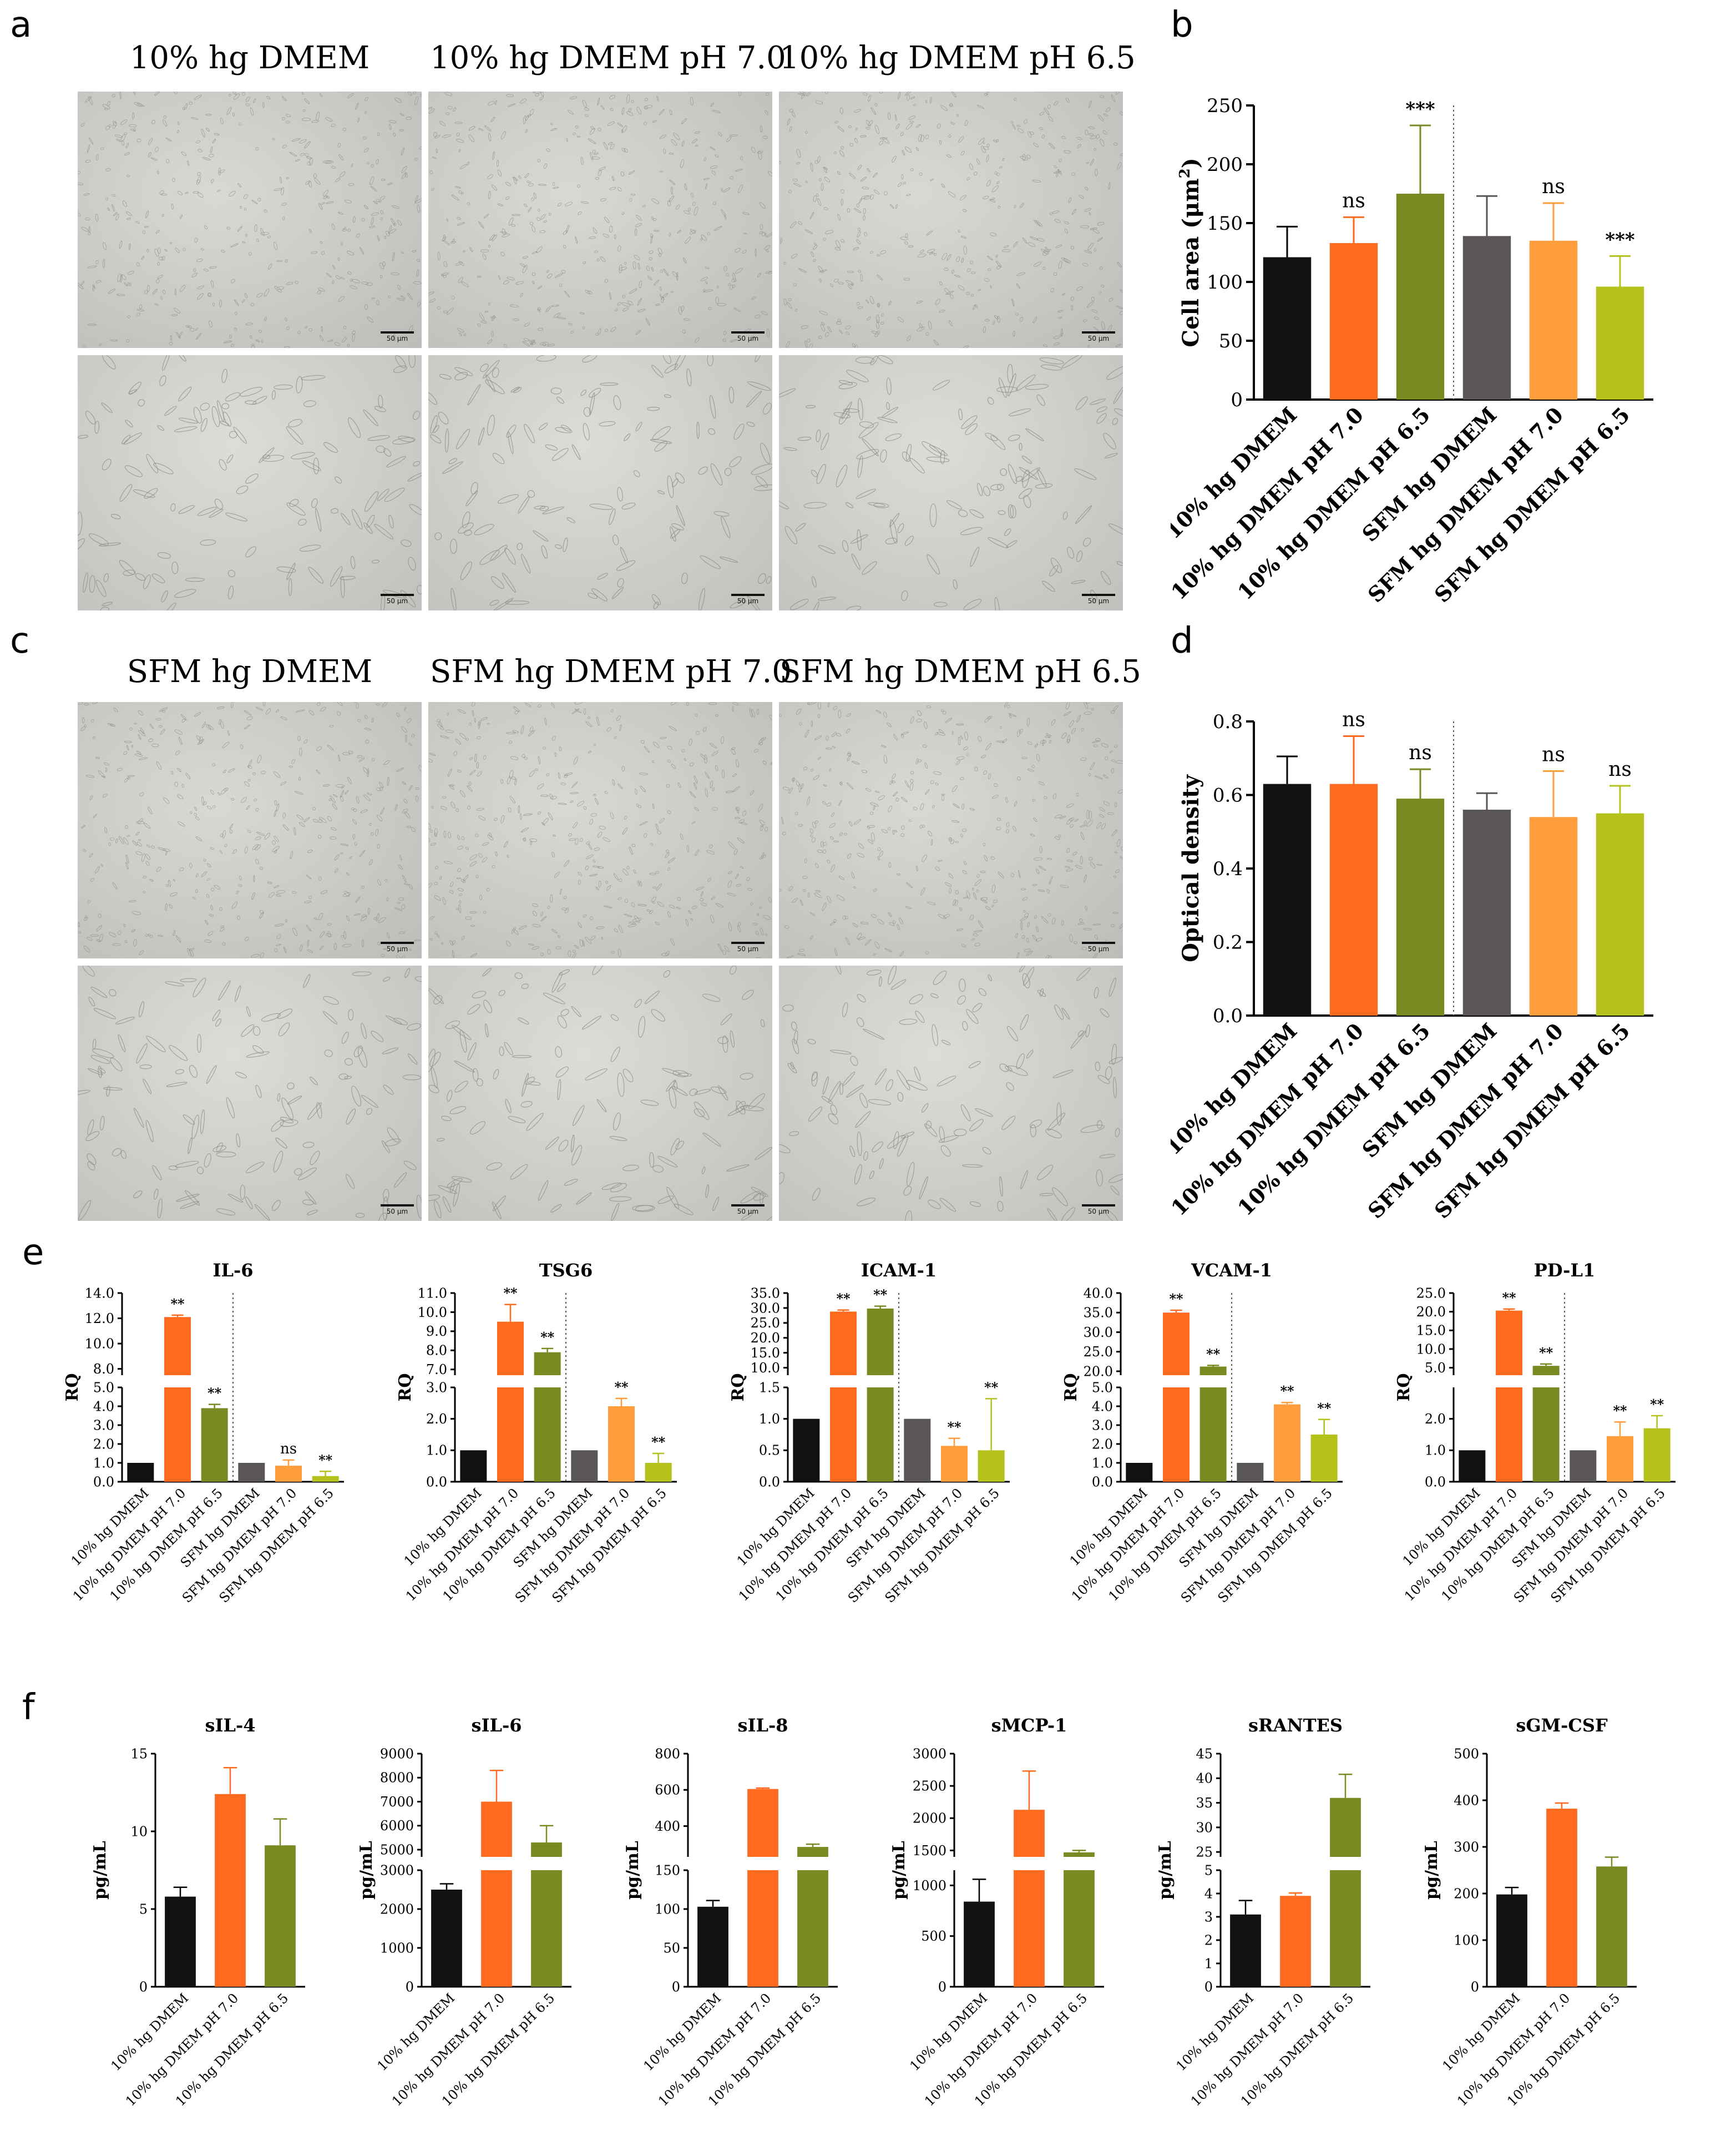  I want to click on y-tick-label: 5, so click(143, 1909).